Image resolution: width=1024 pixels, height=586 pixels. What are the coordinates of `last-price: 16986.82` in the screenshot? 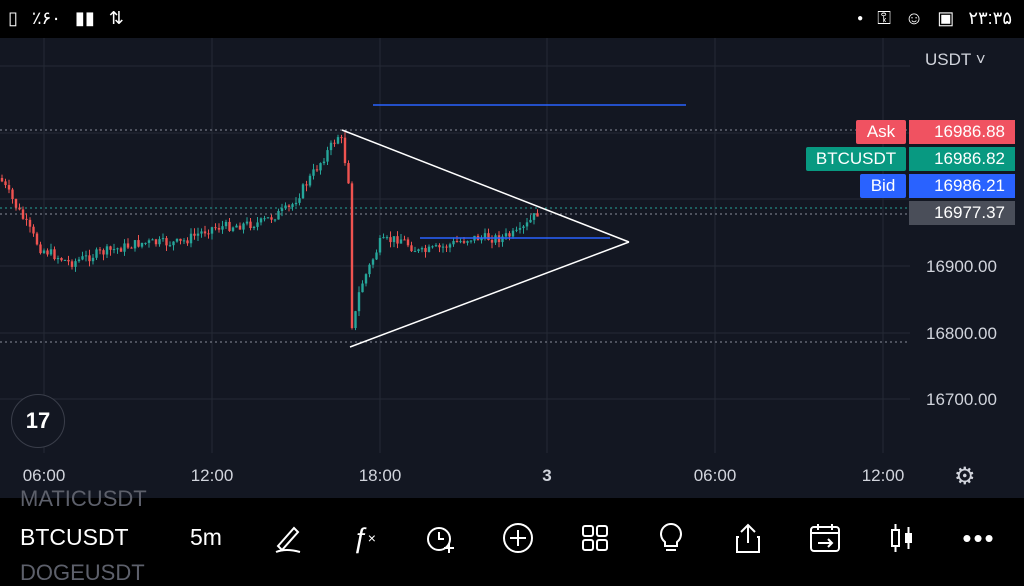 It's located at (962, 159).